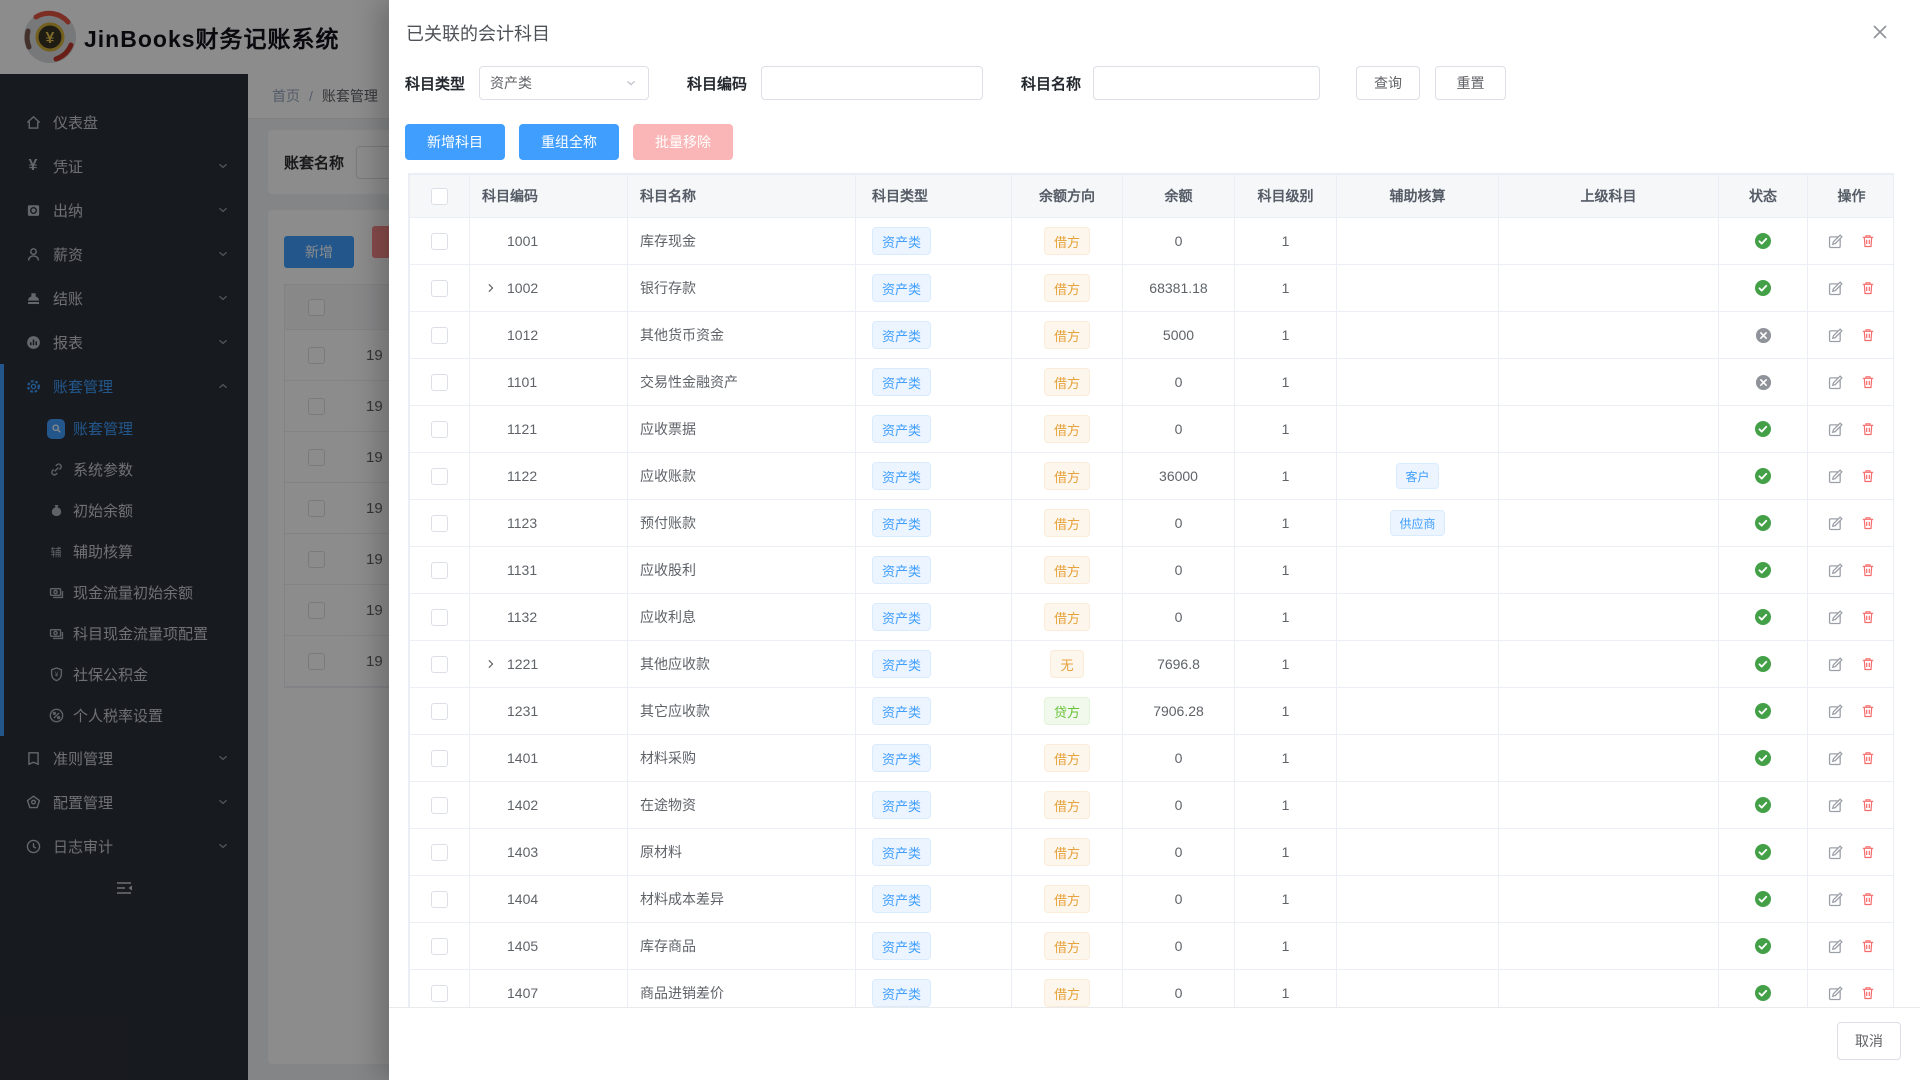  I want to click on breadcrumb-home-link: 首页, so click(286, 96).